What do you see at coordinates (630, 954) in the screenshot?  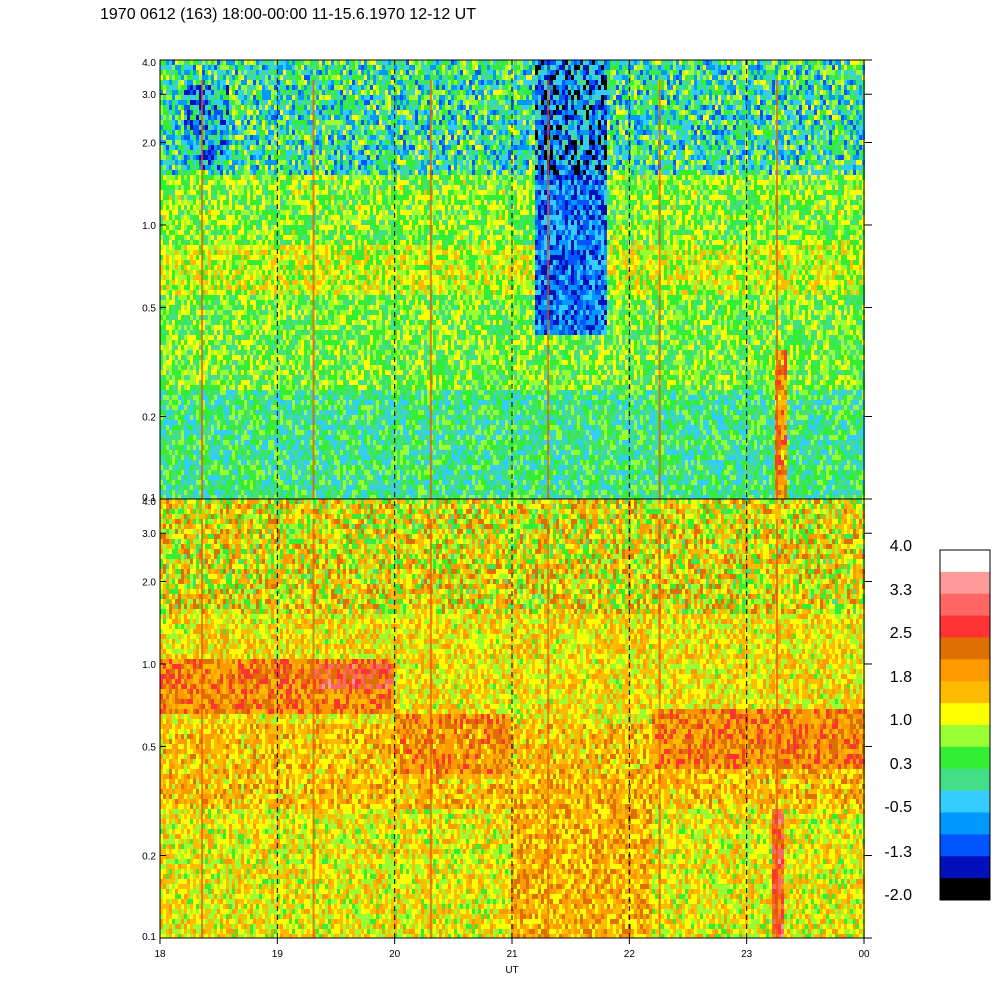 I see `x-tick-label: 22` at bounding box center [630, 954].